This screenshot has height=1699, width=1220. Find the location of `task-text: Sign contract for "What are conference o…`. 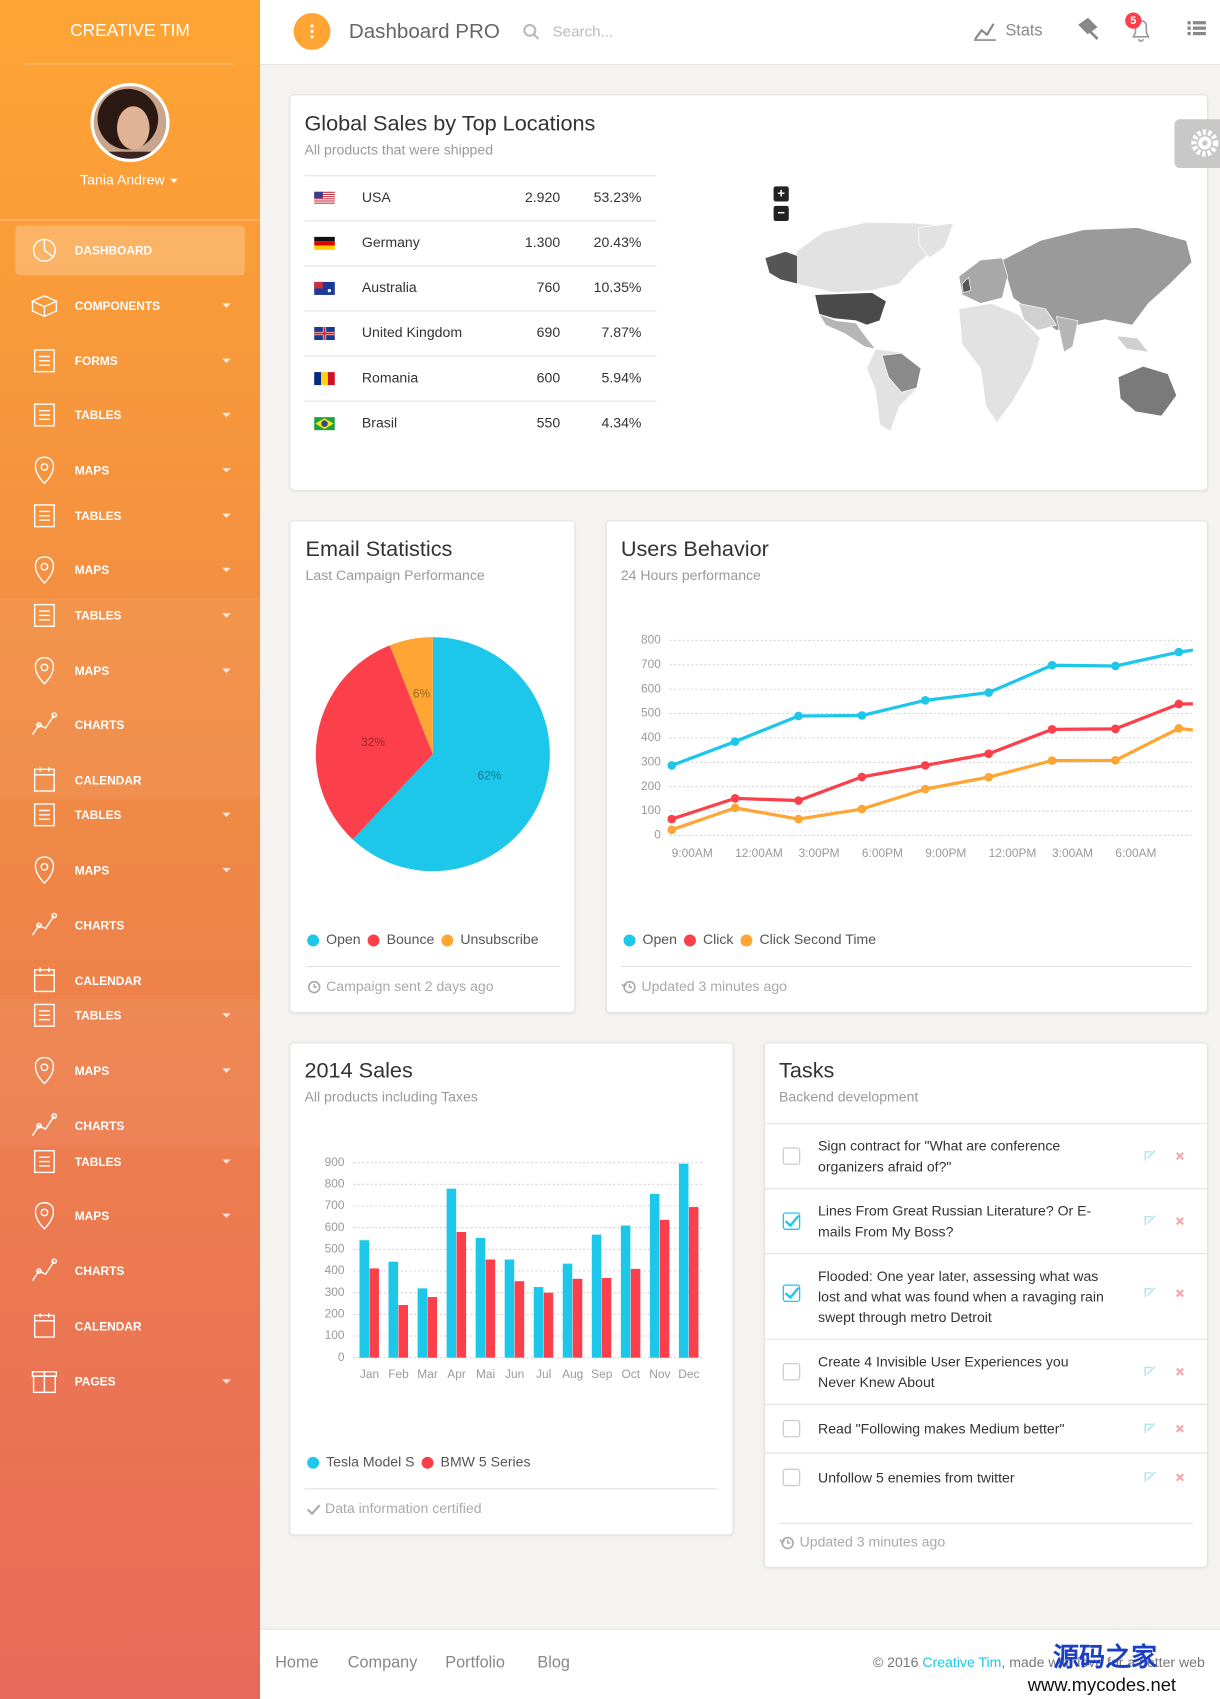

task-text: Sign contract for "What are conference o… is located at coordinates (939, 1156).